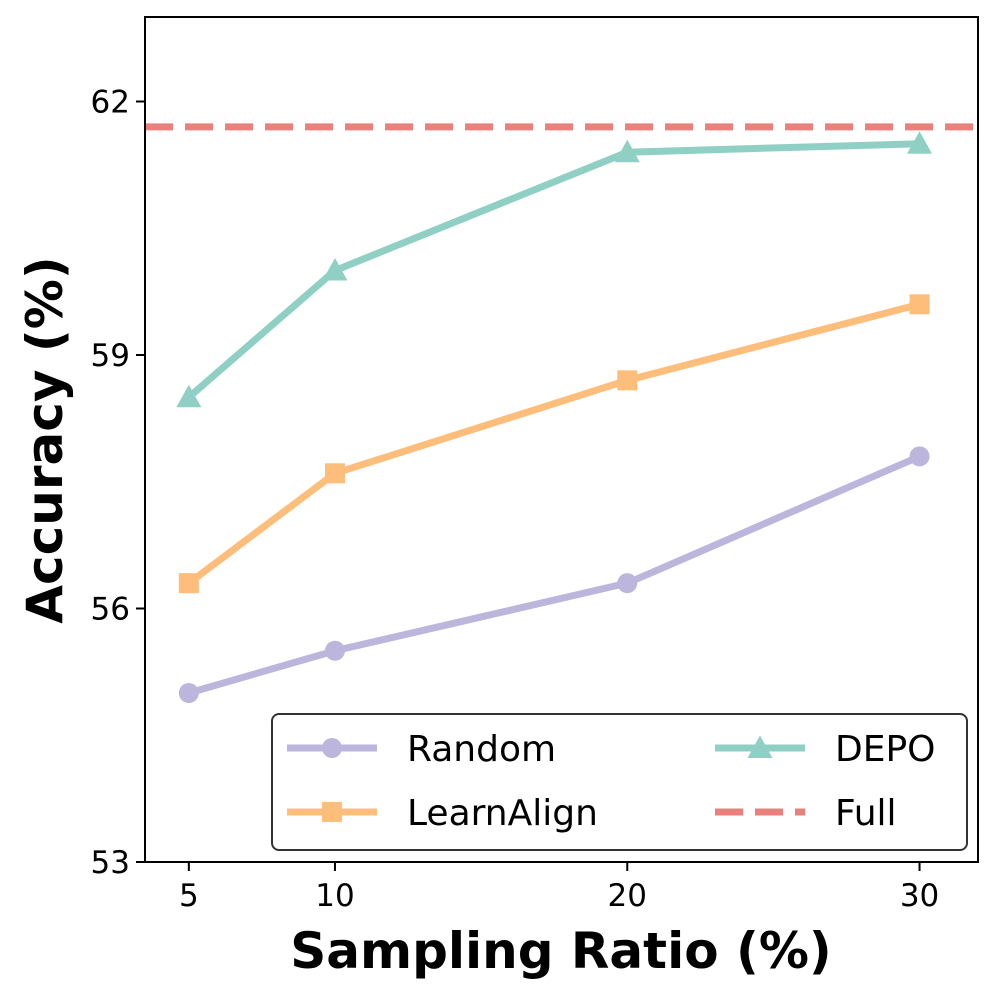  What do you see at coordinates (502, 813) in the screenshot?
I see `legend-label-learnalign: LearnAlign` at bounding box center [502, 813].